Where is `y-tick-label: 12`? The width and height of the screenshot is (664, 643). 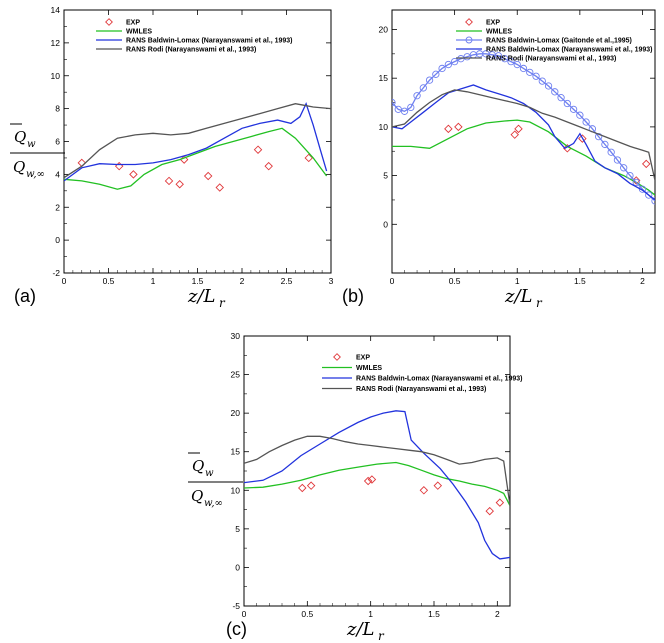
y-tick-label: 12 is located at coordinates (56, 43).